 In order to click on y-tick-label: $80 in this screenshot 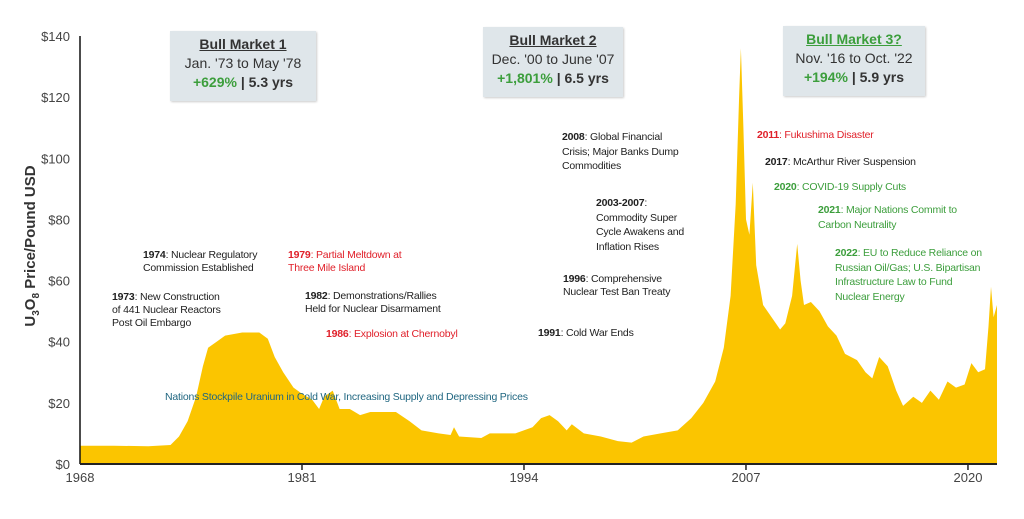, I will do `click(59, 219)`.